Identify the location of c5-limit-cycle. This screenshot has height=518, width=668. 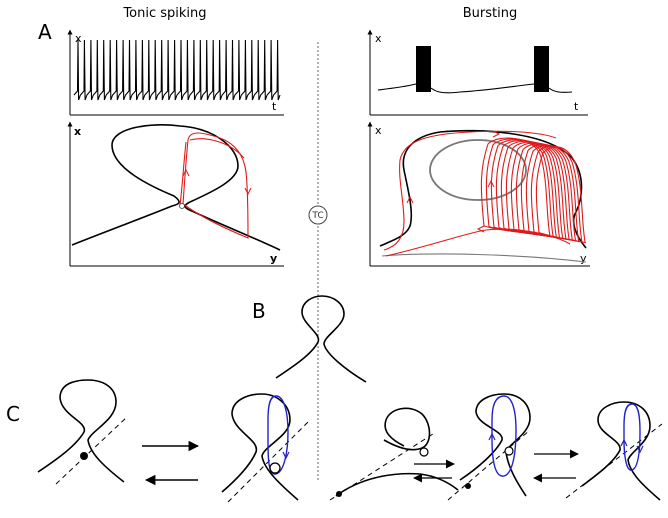
(632, 437).